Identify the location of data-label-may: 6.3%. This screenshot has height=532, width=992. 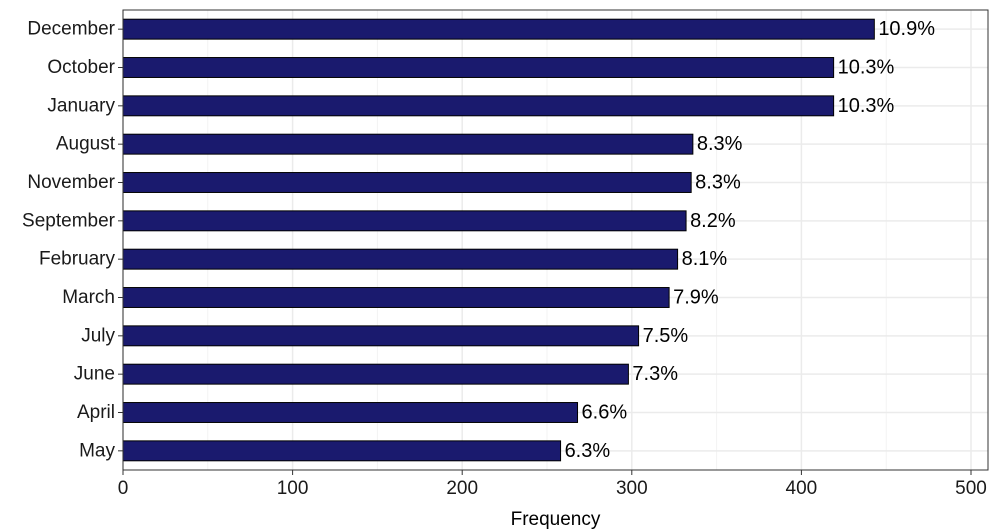
(588, 451).